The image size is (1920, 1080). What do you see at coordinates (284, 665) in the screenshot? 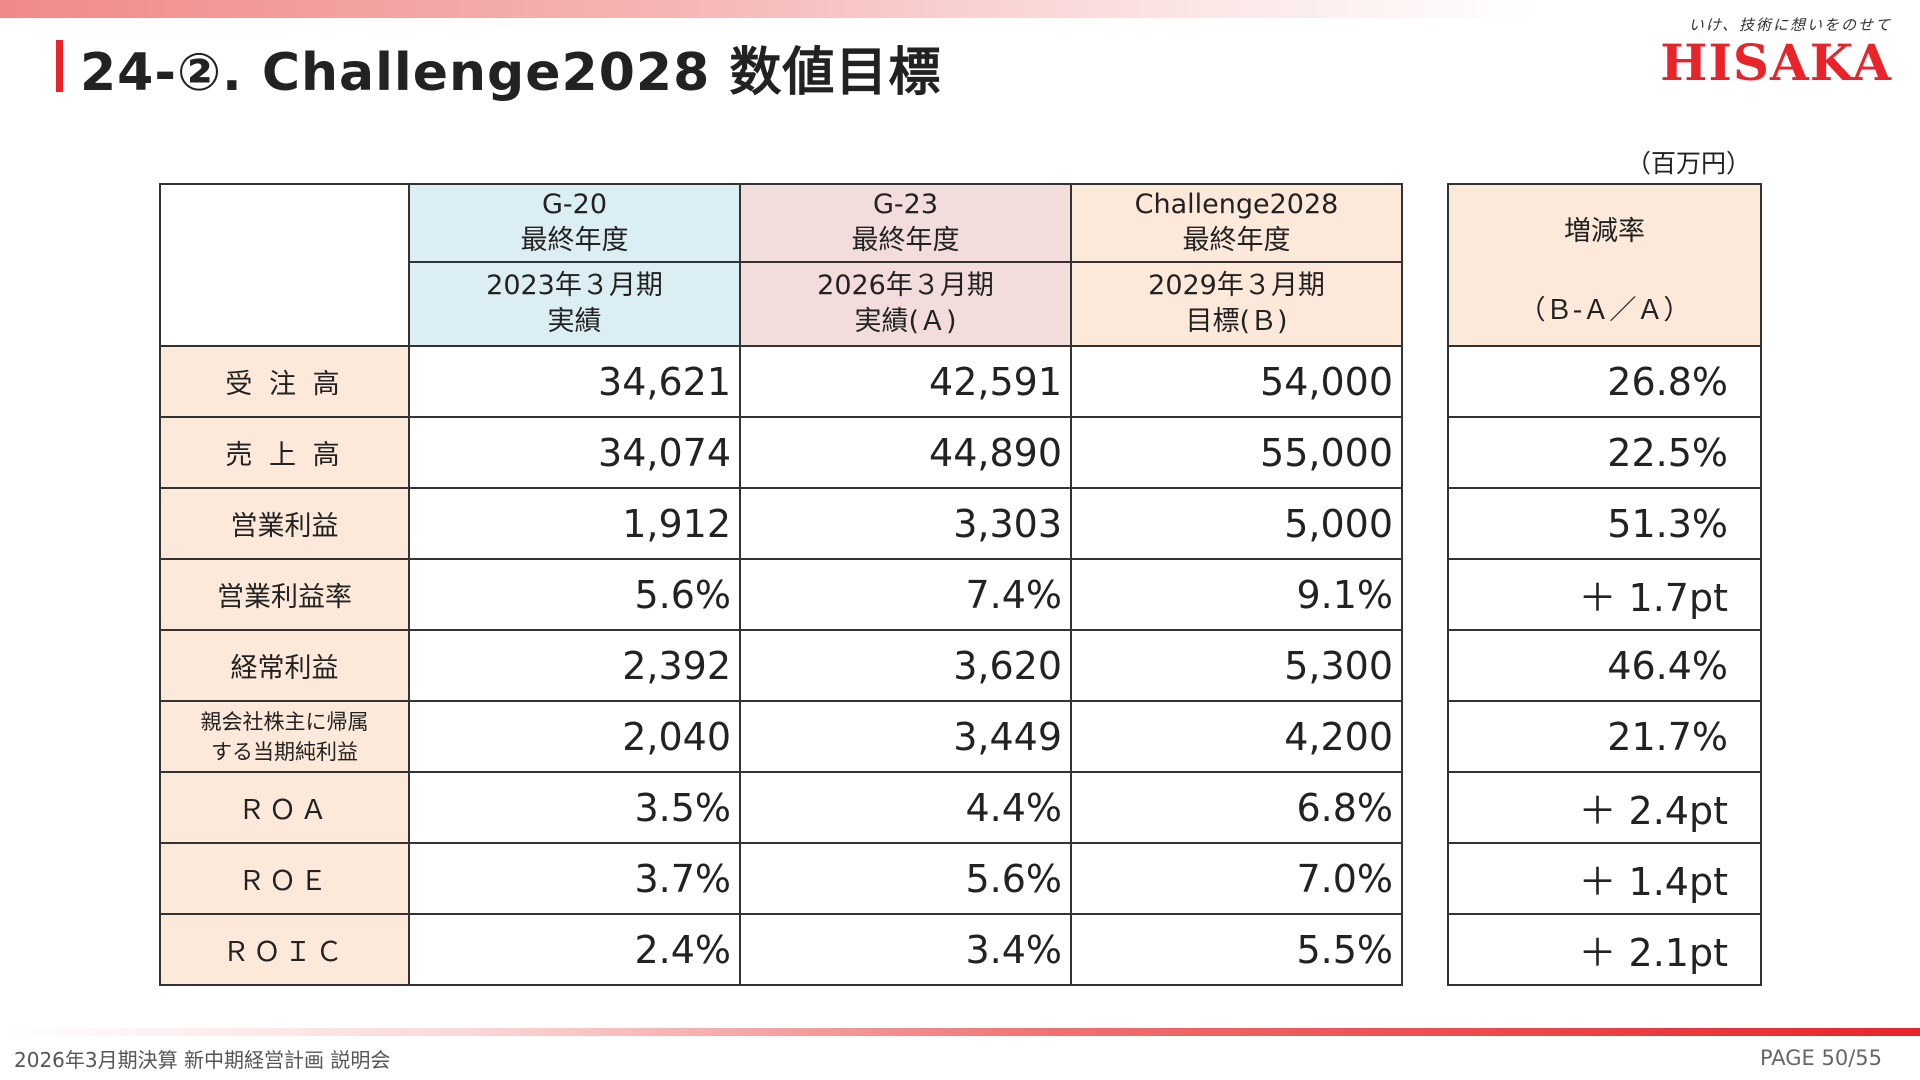
I see `row-label-ordinary-profit: 経常利益` at bounding box center [284, 665].